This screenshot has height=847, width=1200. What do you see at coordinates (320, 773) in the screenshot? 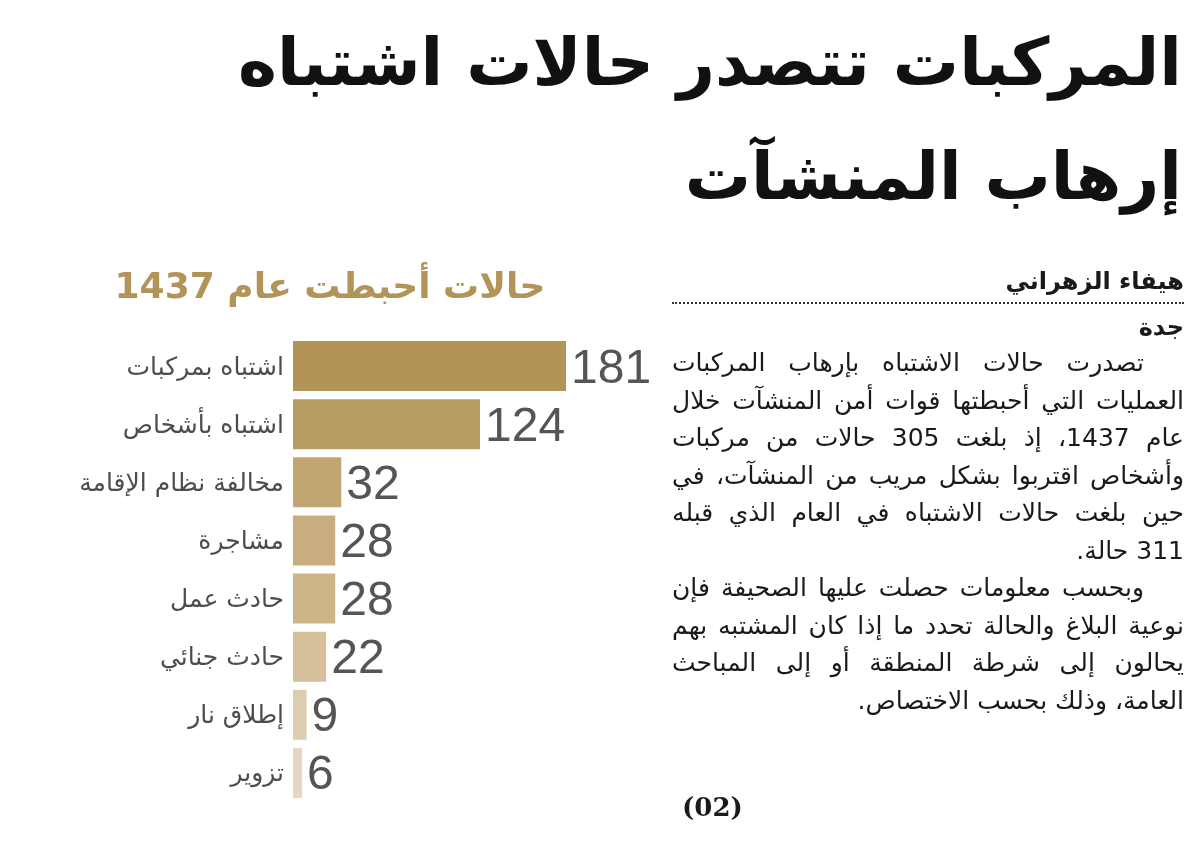
I see `data-label: 6` at bounding box center [320, 773].